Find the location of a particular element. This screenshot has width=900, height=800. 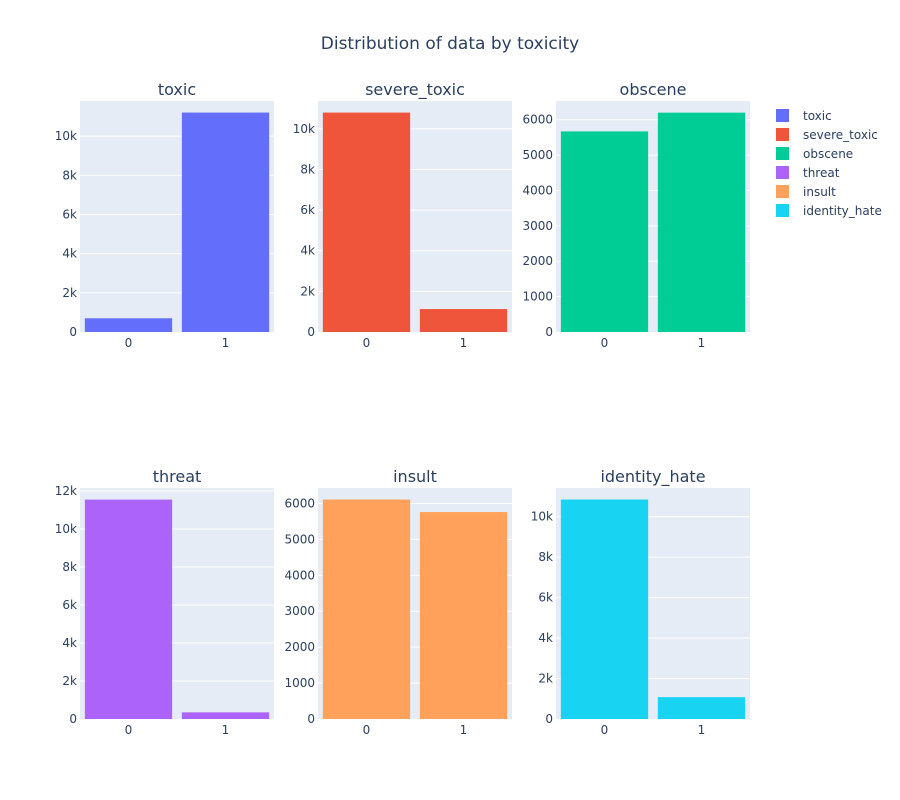

subplot-title: insult is located at coordinates (415, 476).